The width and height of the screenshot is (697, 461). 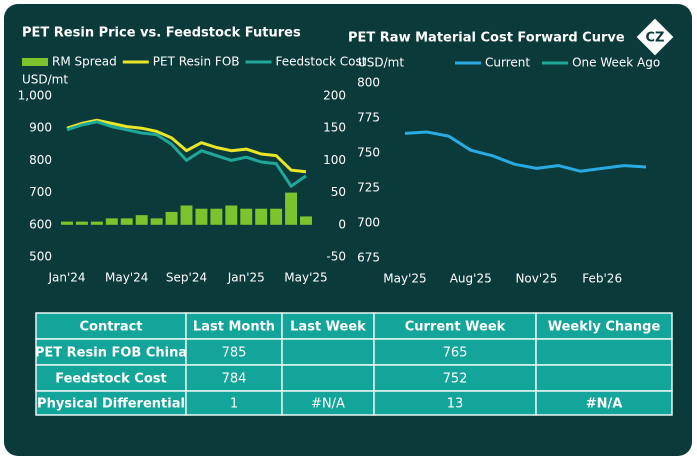 I want to click on cell-text: 1, so click(x=234, y=404).